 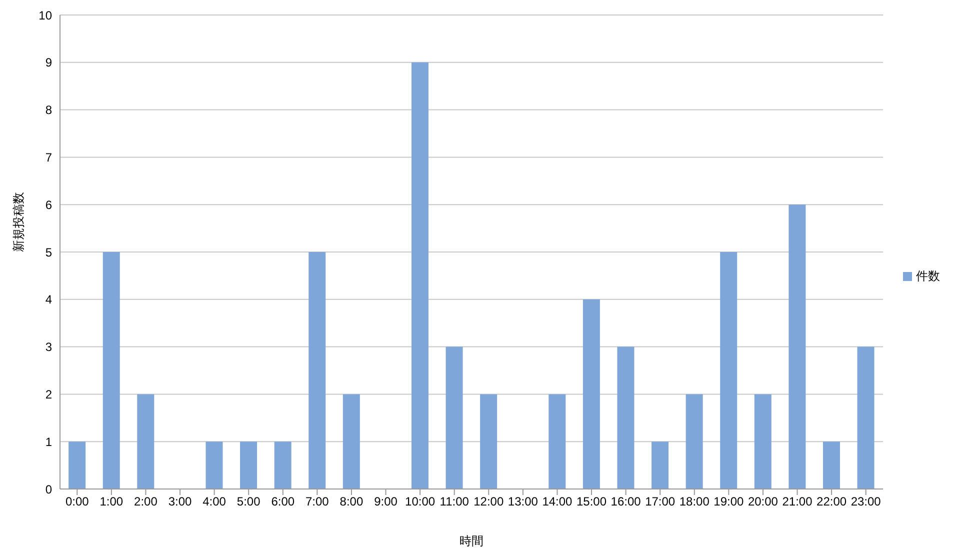 What do you see at coordinates (472, 541) in the screenshot?
I see `x-axis-title: 時間` at bounding box center [472, 541].